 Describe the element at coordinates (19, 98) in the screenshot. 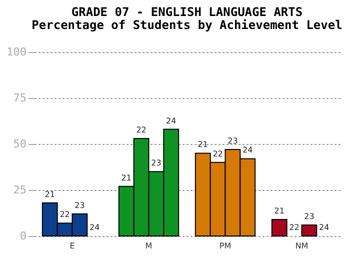

I see `y-tick-label: 75` at that location.